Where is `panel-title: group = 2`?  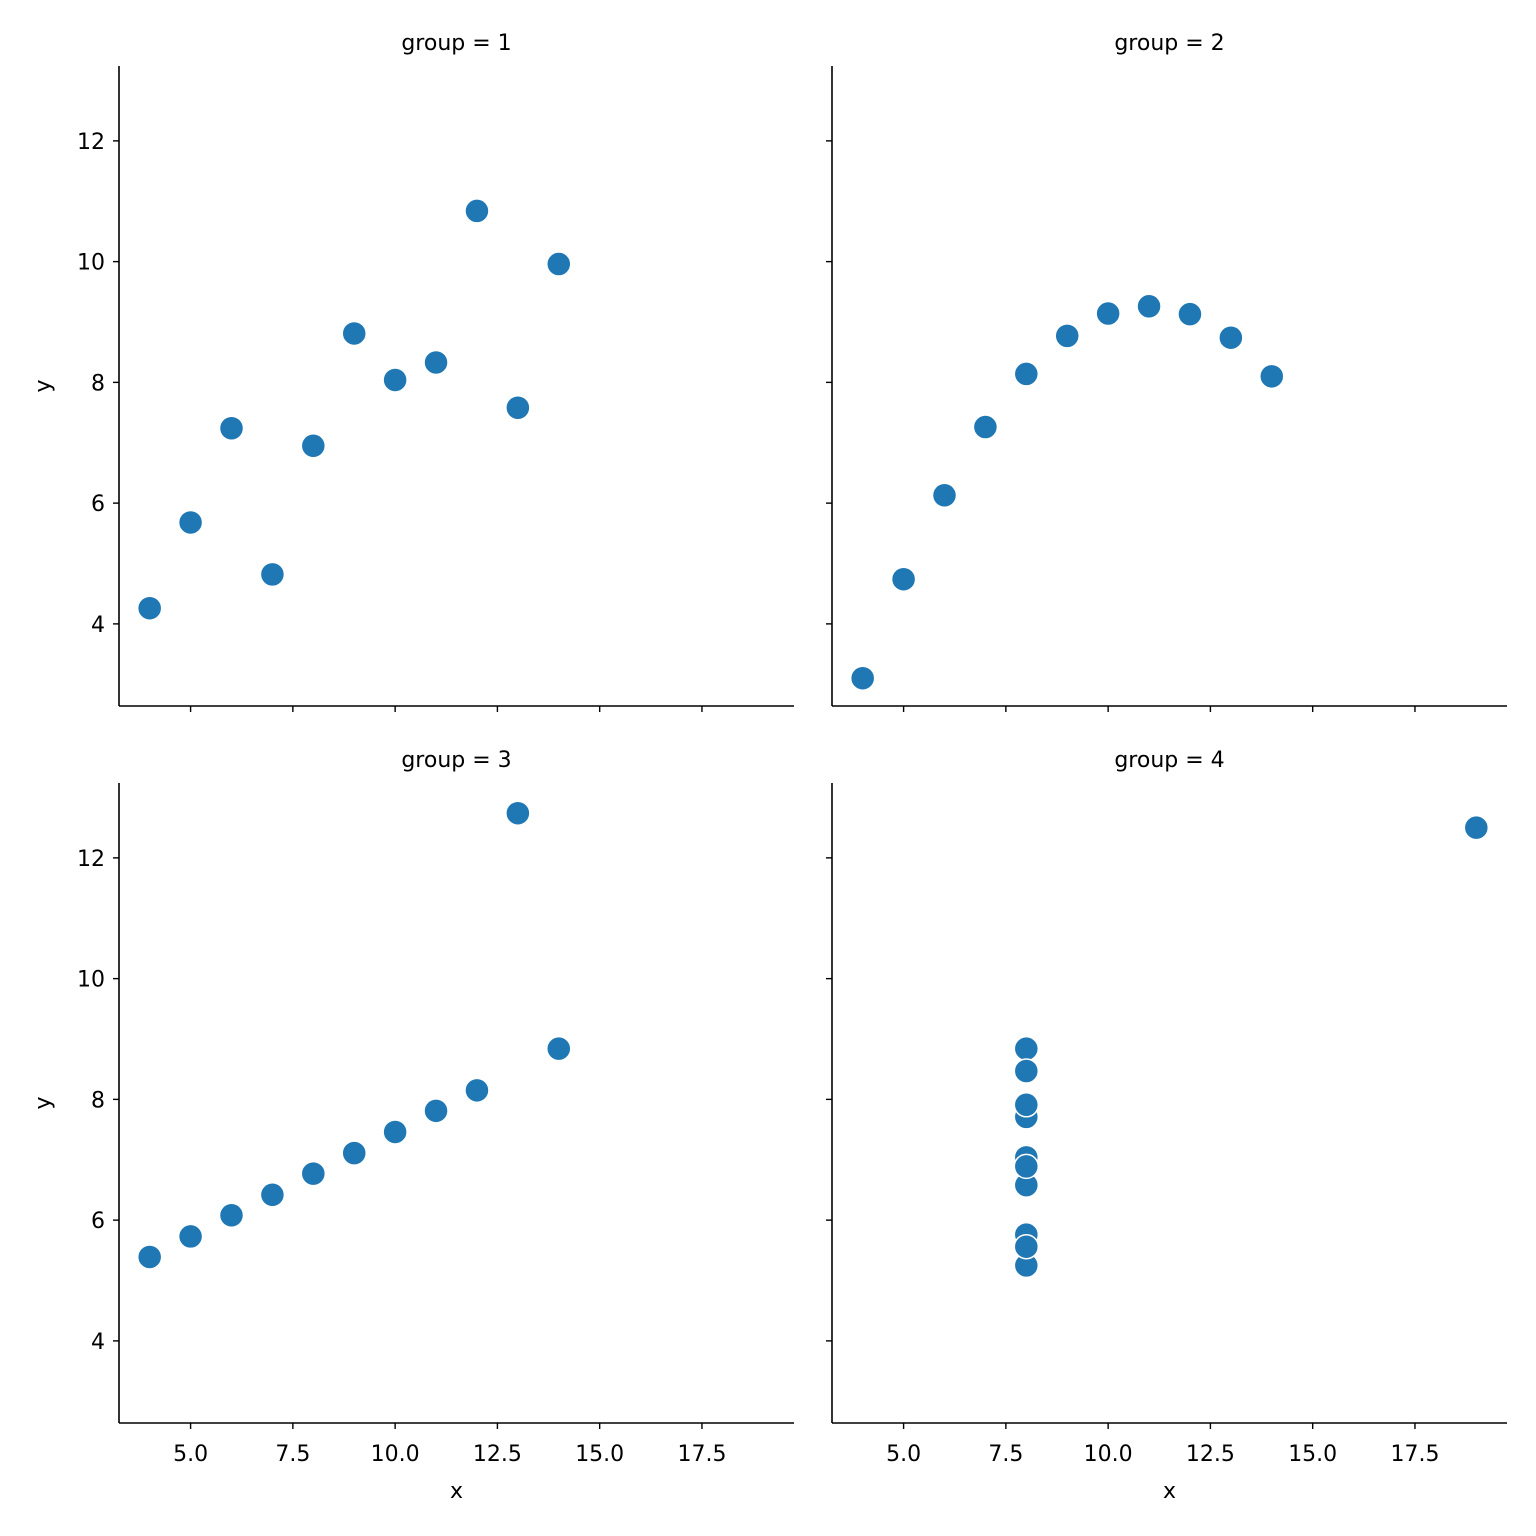 panel-title: group = 2 is located at coordinates (1169, 43).